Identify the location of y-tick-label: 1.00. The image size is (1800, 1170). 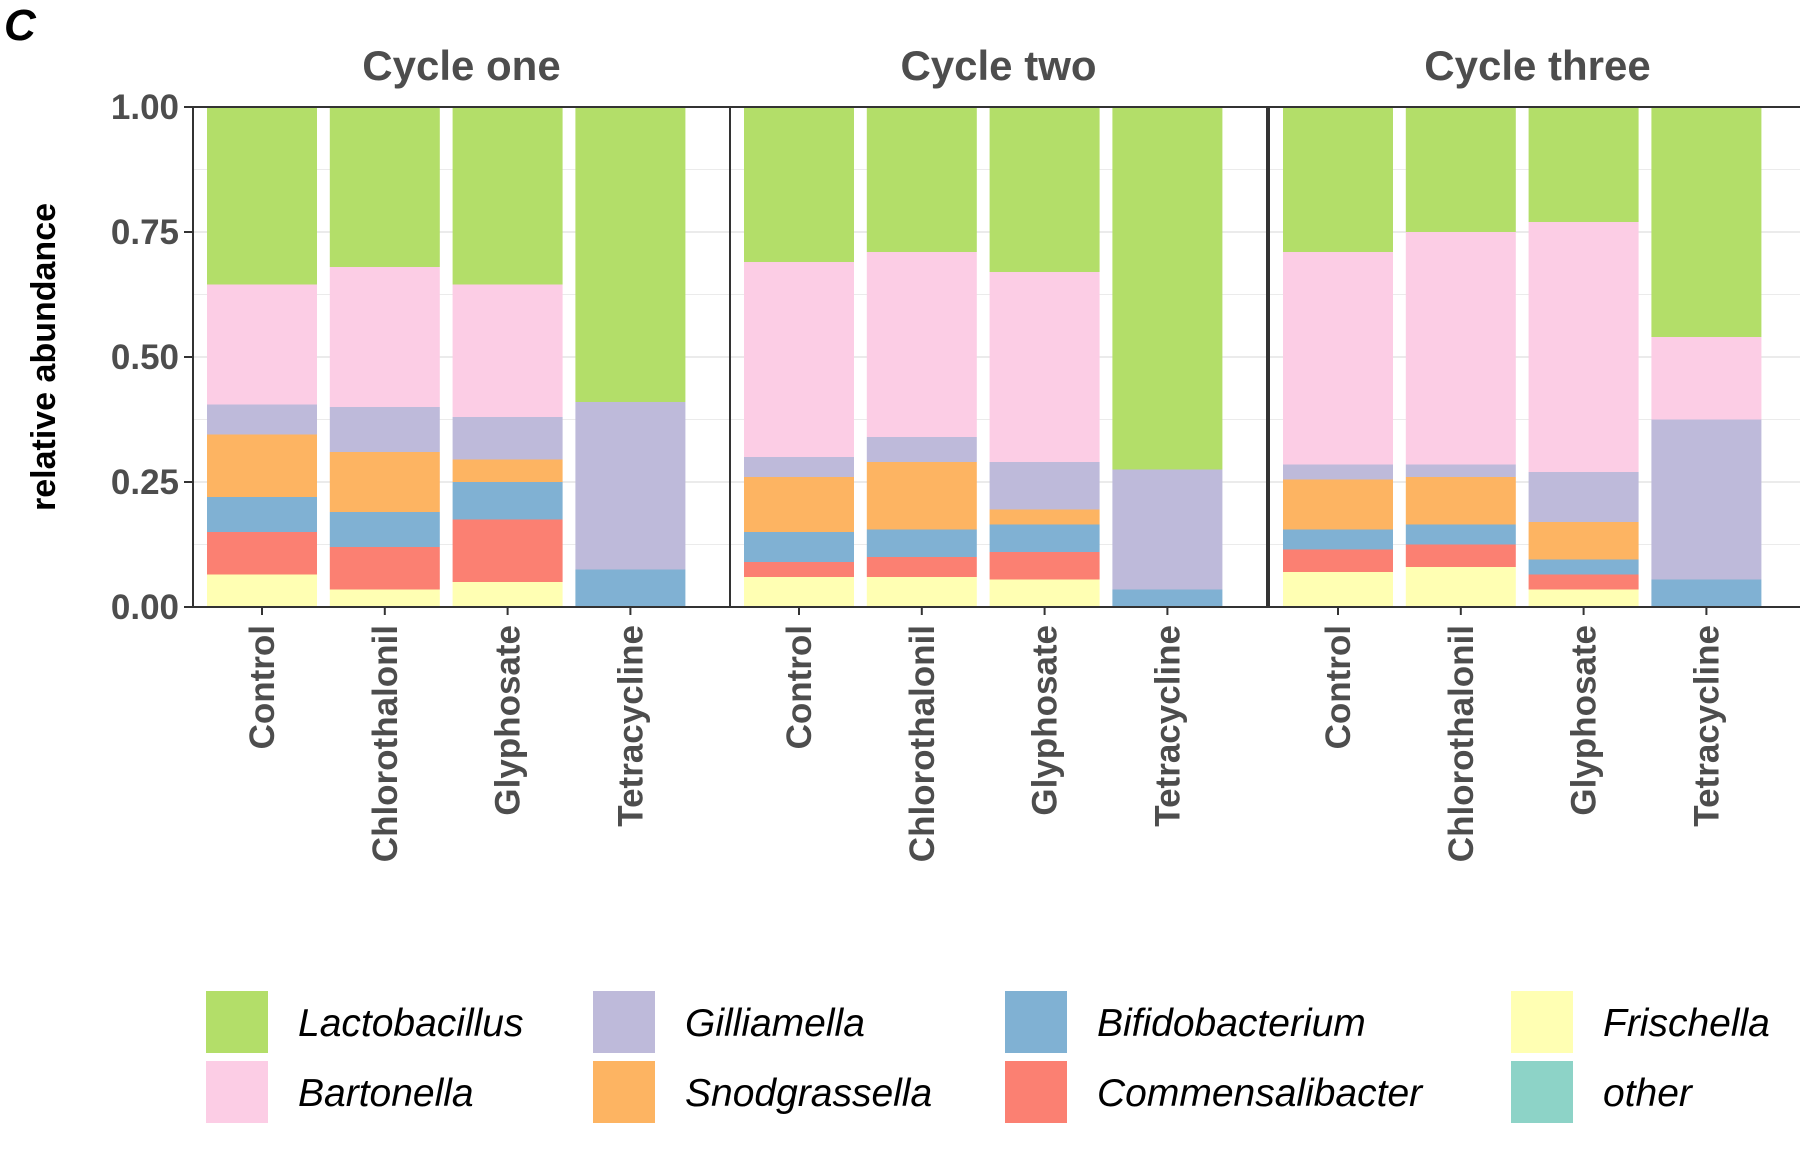
(145, 107).